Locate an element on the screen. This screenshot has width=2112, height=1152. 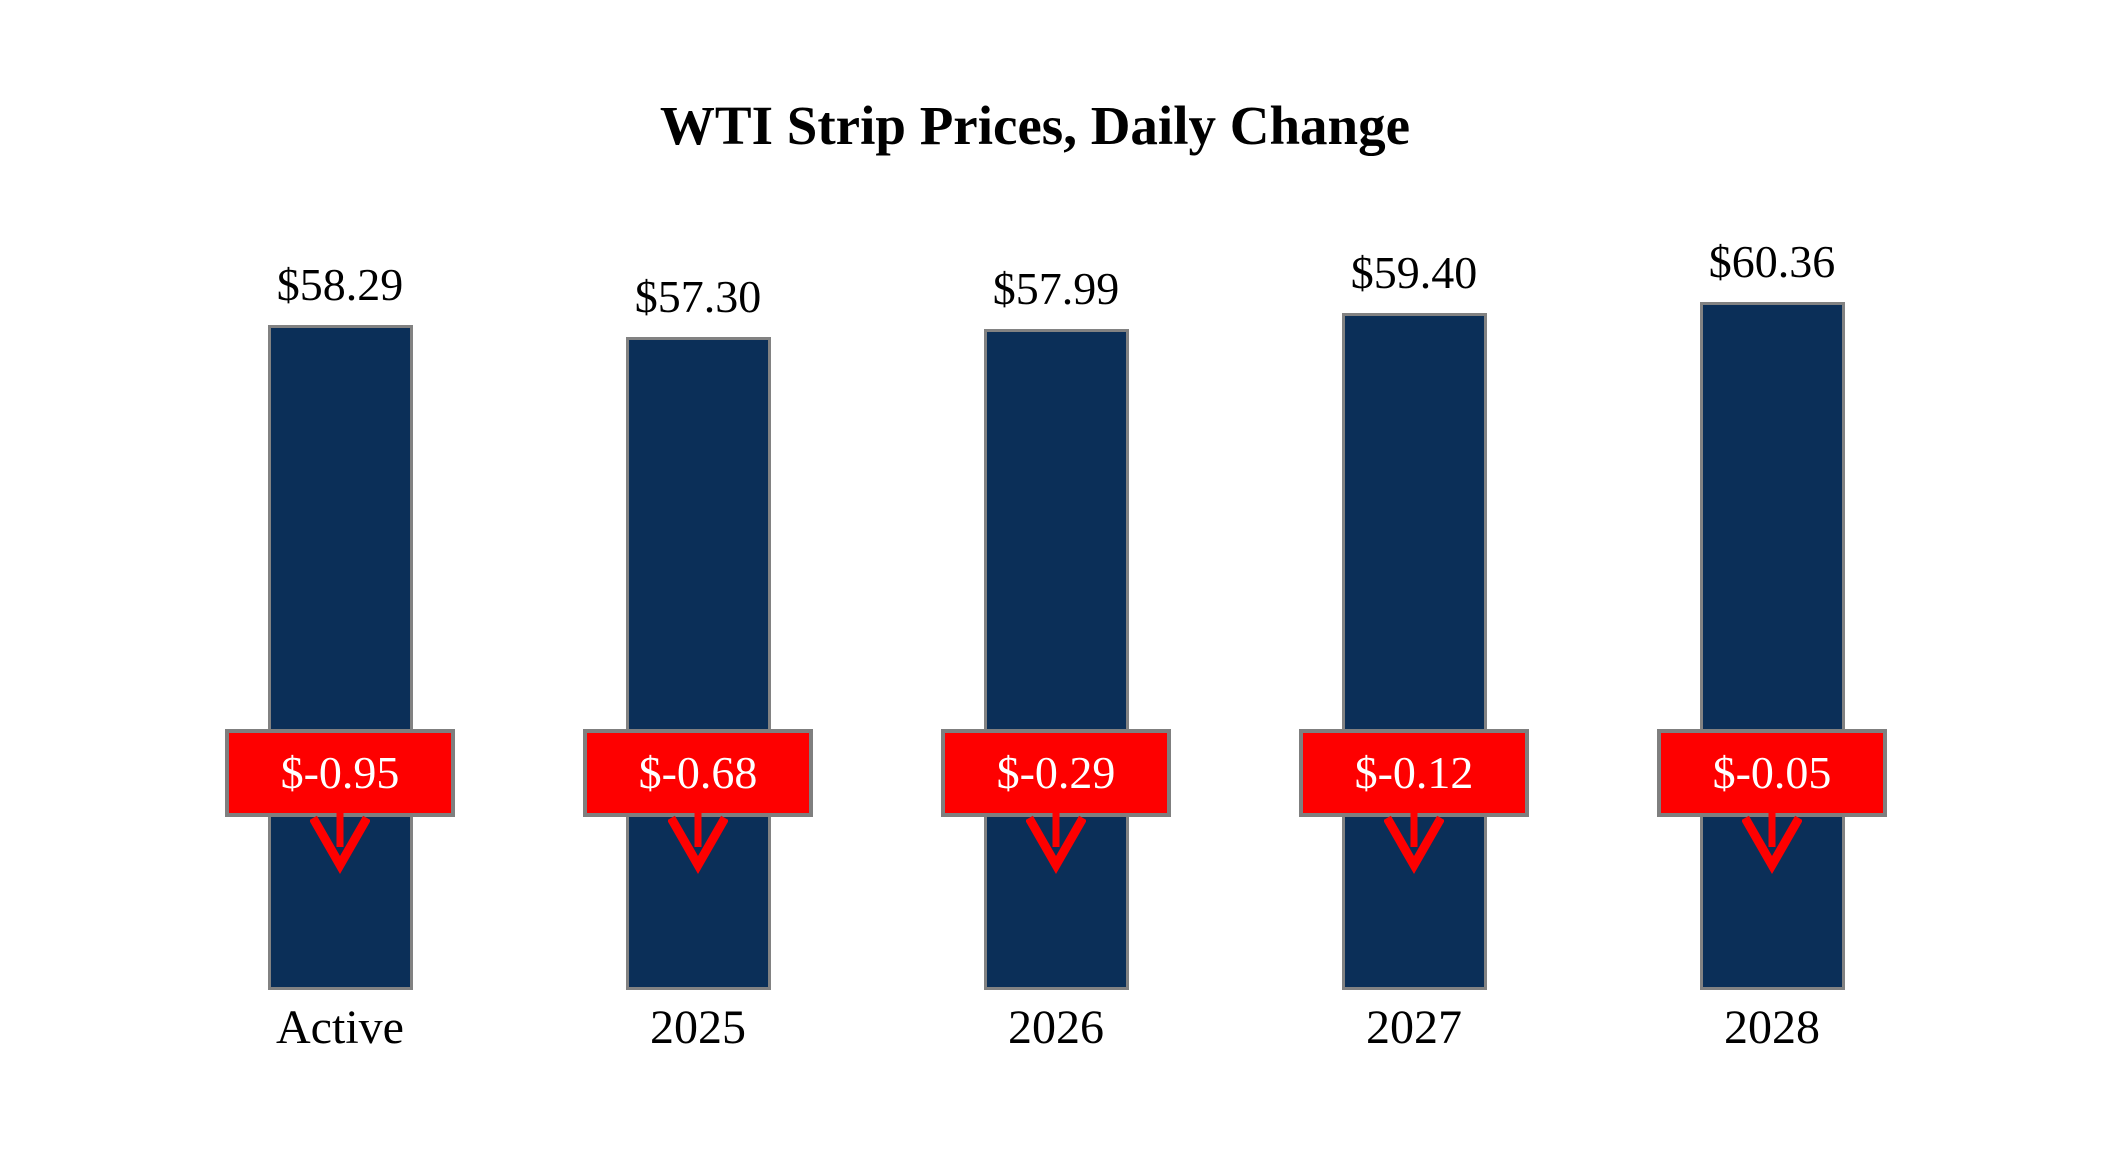
value-label: $57.99 is located at coordinates (1056, 288).